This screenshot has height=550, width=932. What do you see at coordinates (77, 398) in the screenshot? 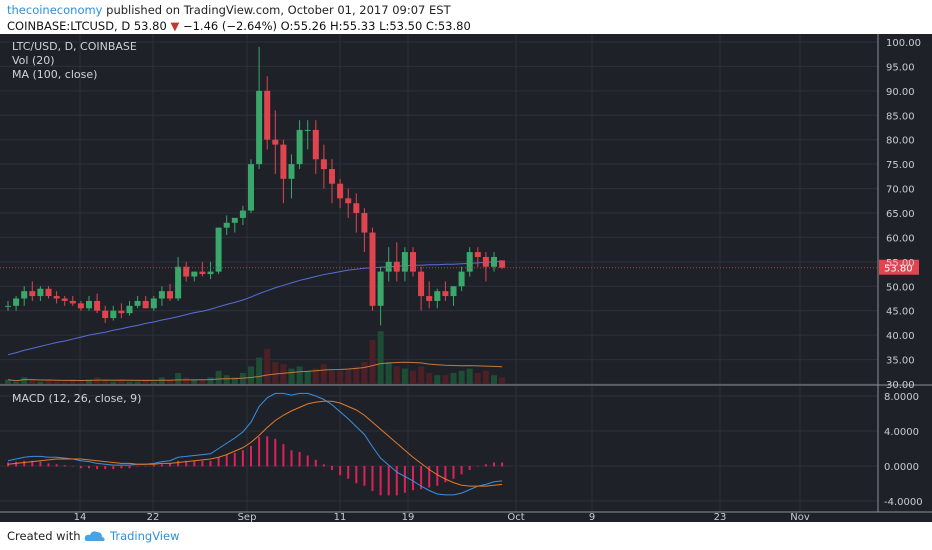
I see `macd-legend: MACD (12, 26, close, 9)` at bounding box center [77, 398].